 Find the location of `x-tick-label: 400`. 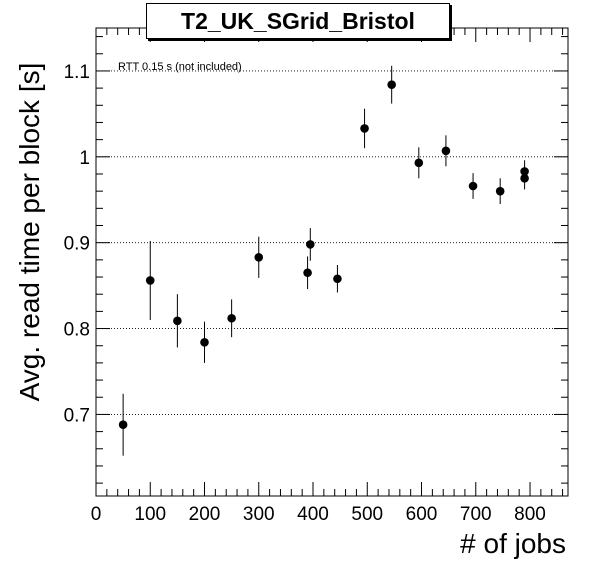

x-tick-label: 400 is located at coordinates (313, 514).